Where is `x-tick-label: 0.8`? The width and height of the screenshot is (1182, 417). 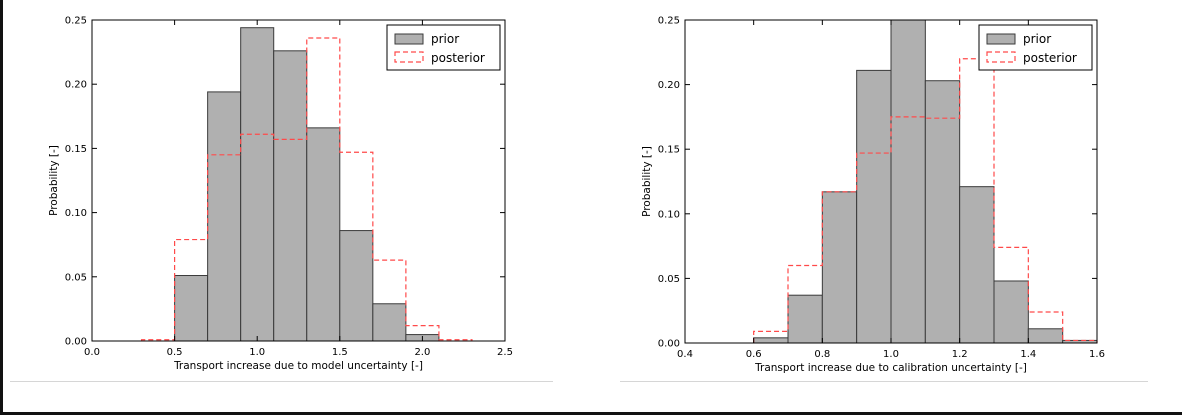
x-tick-label: 0.8 is located at coordinates (822, 354).